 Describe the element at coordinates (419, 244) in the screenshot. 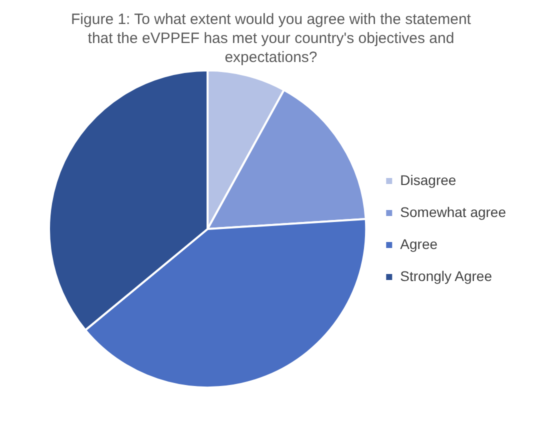

I see `legend-label: Agree` at that location.